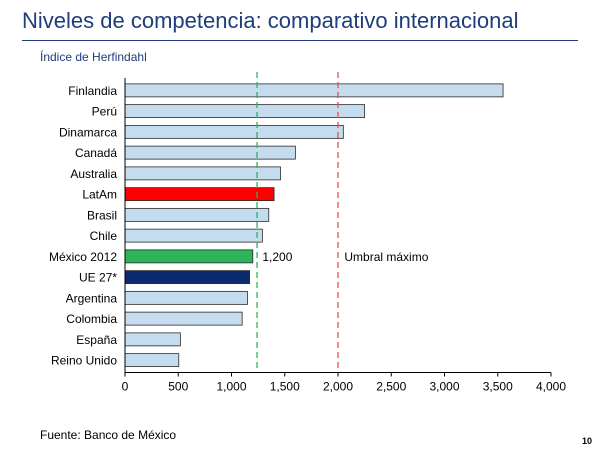 The width and height of the screenshot is (600, 450). Describe the element at coordinates (285, 387) in the screenshot. I see `x-tick-label-1500: 1,500` at that location.